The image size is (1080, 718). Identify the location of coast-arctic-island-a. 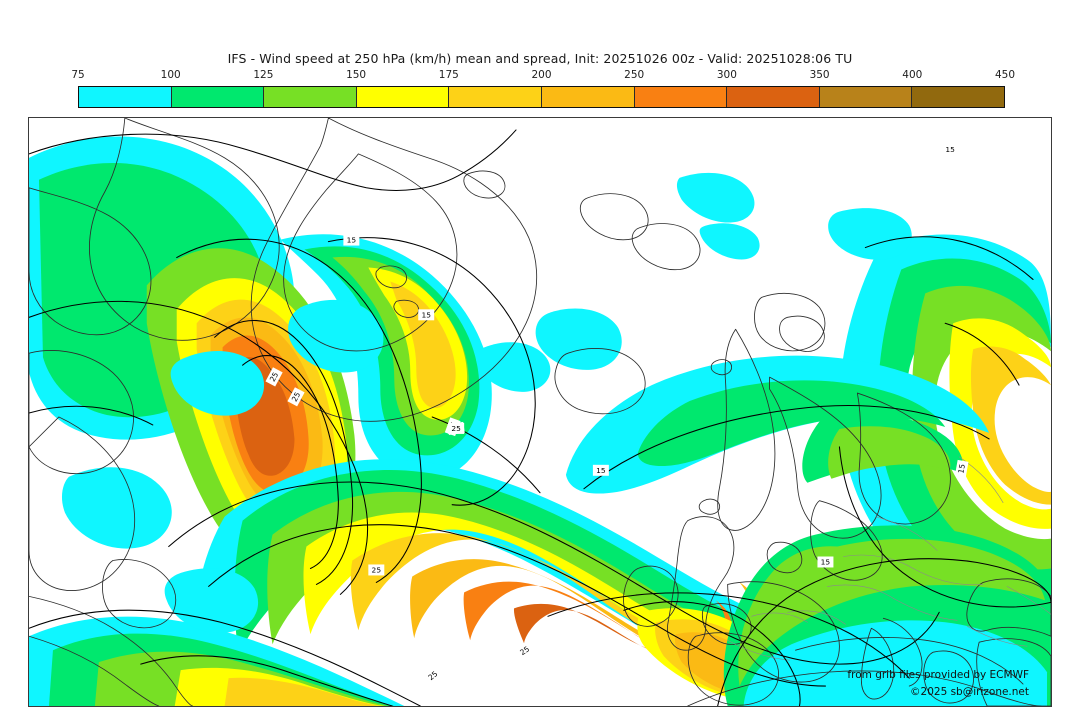
(484, 184).